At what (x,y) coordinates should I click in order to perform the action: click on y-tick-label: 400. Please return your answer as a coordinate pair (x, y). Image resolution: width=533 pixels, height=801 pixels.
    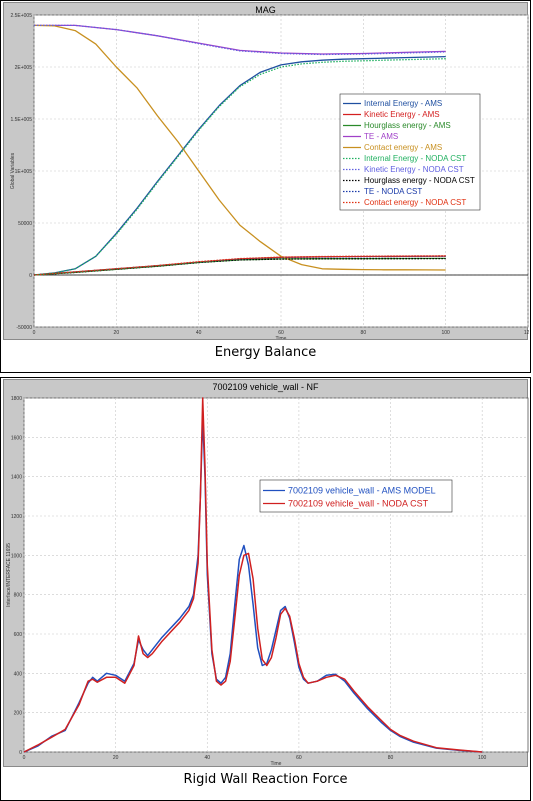
    Looking at the image, I should click on (18, 674).